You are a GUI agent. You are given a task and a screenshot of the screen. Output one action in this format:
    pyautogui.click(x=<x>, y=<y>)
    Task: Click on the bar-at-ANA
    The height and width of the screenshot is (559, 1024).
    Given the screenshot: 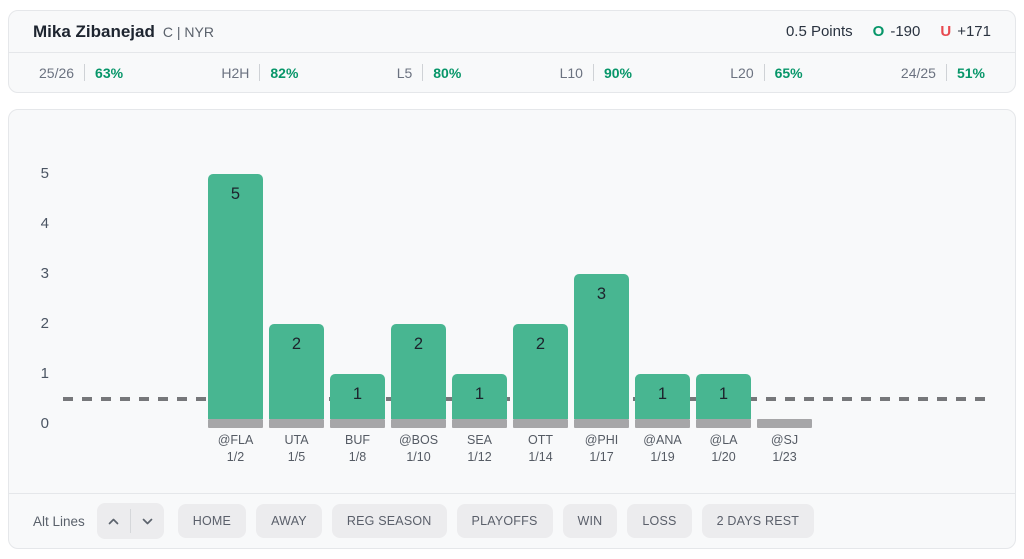 What is the action you would take?
    pyautogui.click(x=662, y=396)
    